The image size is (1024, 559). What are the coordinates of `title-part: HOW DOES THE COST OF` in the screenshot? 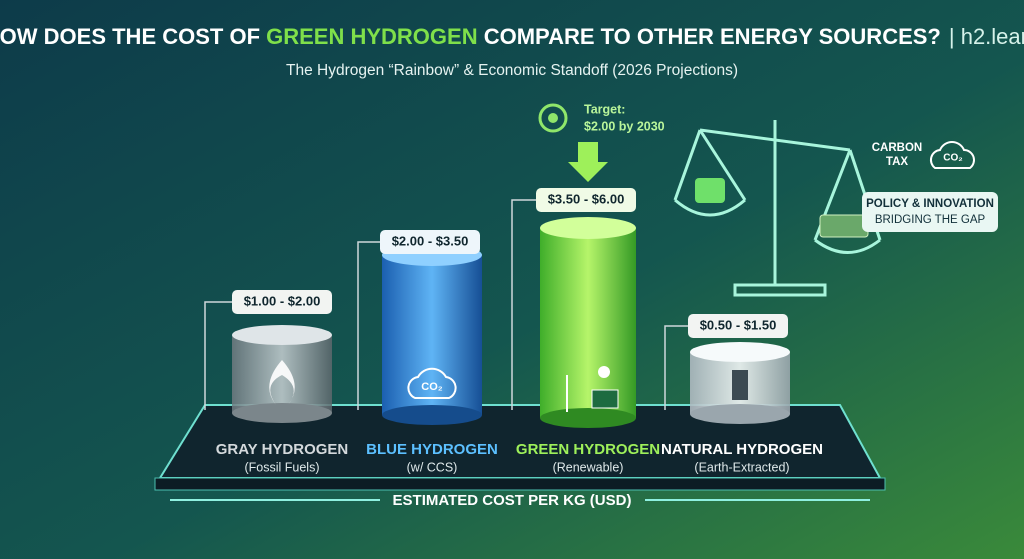 It's located at (133, 36).